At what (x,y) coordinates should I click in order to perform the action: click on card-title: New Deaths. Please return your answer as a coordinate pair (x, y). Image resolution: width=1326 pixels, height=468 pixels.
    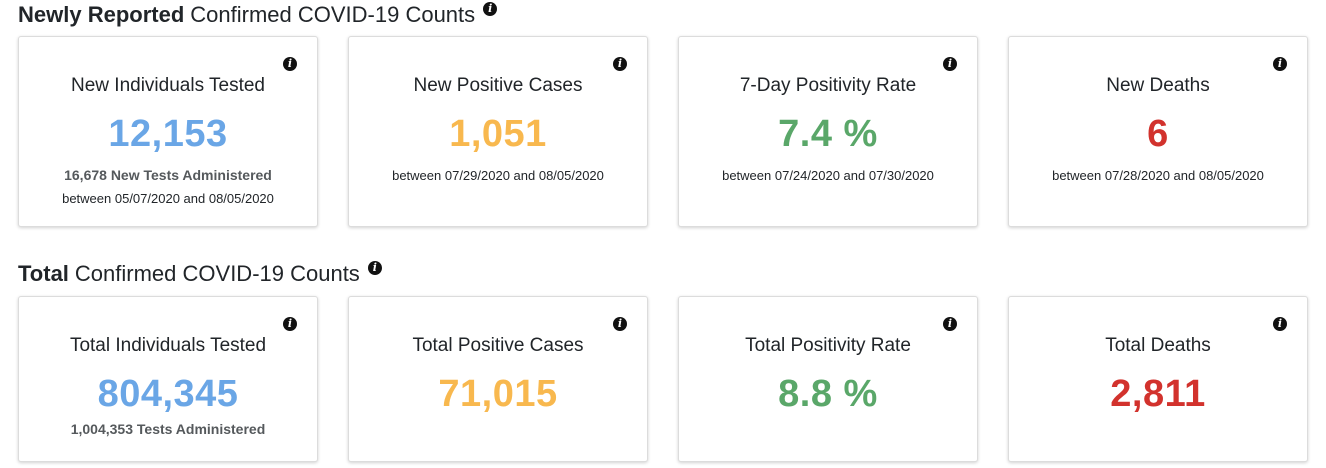
    Looking at the image, I should click on (1158, 85).